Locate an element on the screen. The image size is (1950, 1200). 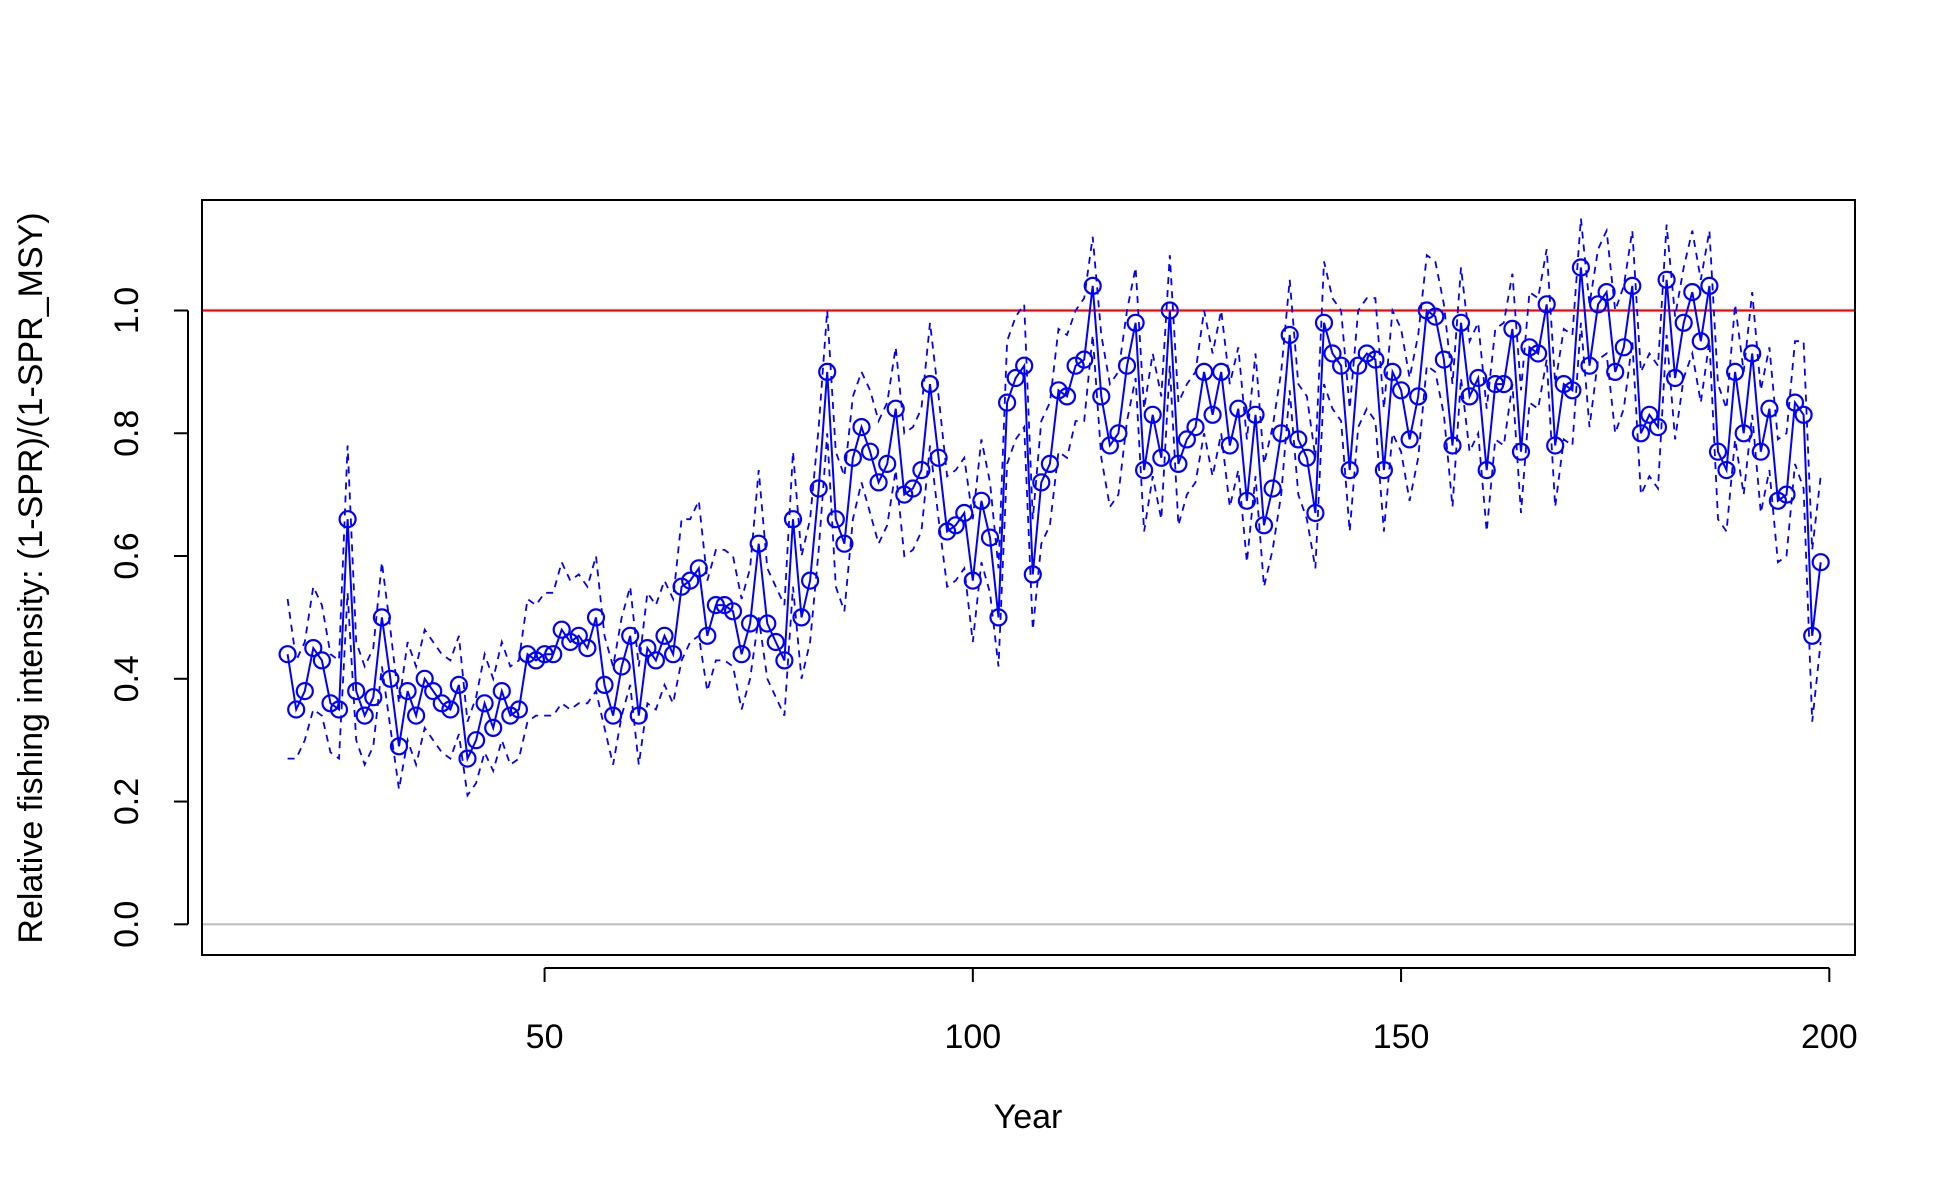
y-tick-label: 1.0 is located at coordinates (127, 310).